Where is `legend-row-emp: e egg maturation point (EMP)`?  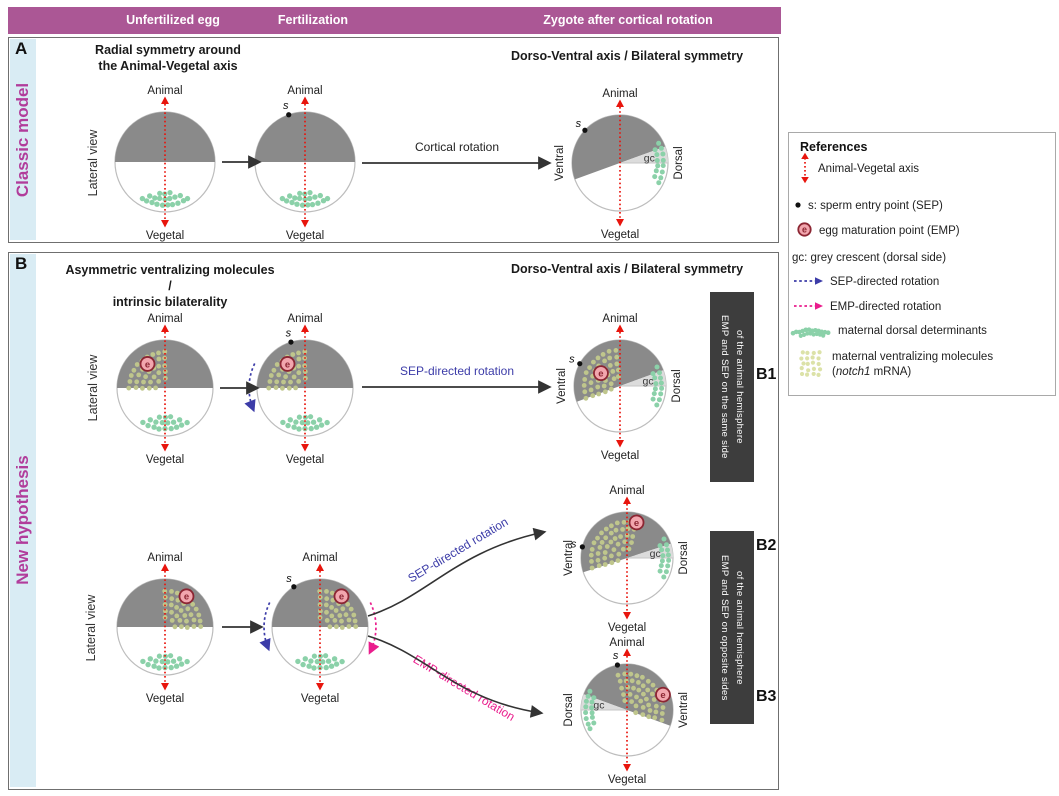
legend-row-emp: e egg maturation point (EMP) is located at coordinates (878, 231).